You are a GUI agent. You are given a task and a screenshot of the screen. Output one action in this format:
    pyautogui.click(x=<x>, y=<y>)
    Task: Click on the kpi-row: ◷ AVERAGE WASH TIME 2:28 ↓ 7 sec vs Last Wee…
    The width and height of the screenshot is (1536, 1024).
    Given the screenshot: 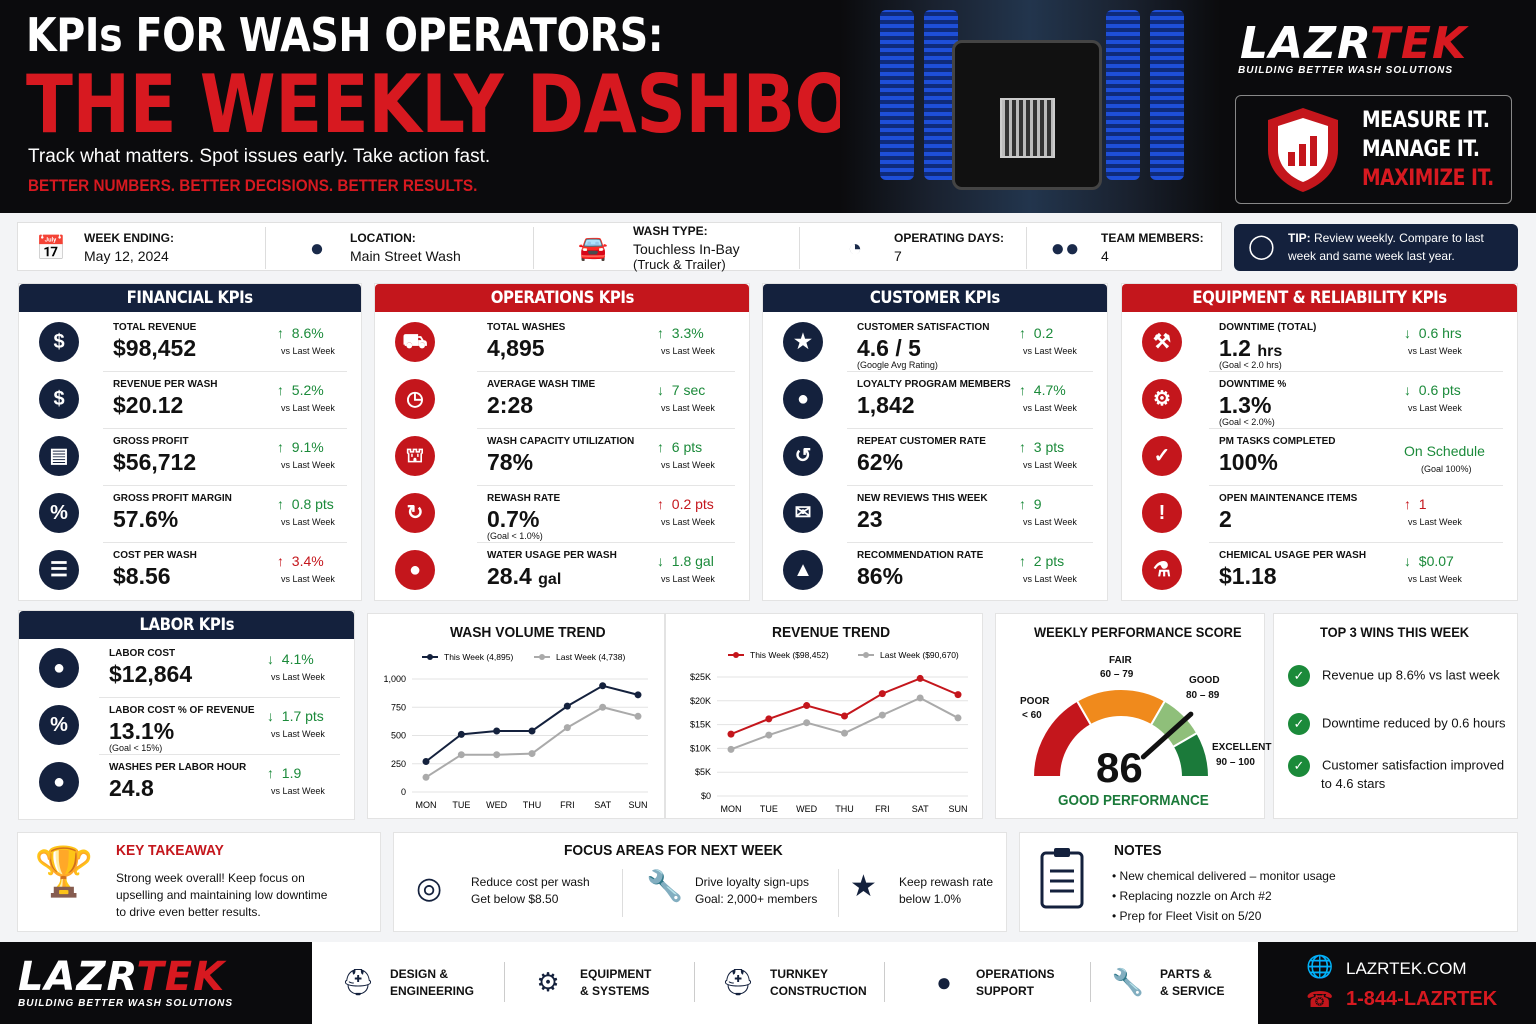 What is the action you would take?
    pyautogui.click(x=562, y=400)
    